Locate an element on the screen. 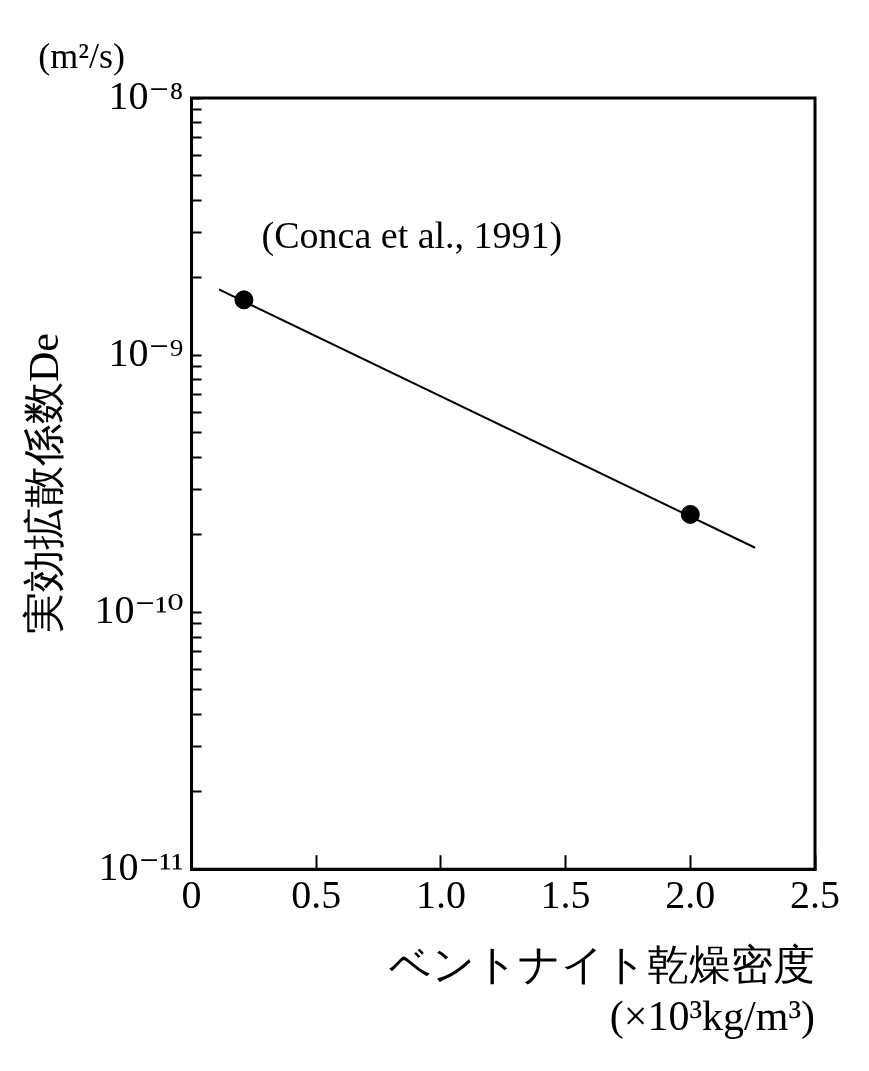 The height and width of the screenshot is (1071, 869). x-tick-label: 1.0 is located at coordinates (440, 894).